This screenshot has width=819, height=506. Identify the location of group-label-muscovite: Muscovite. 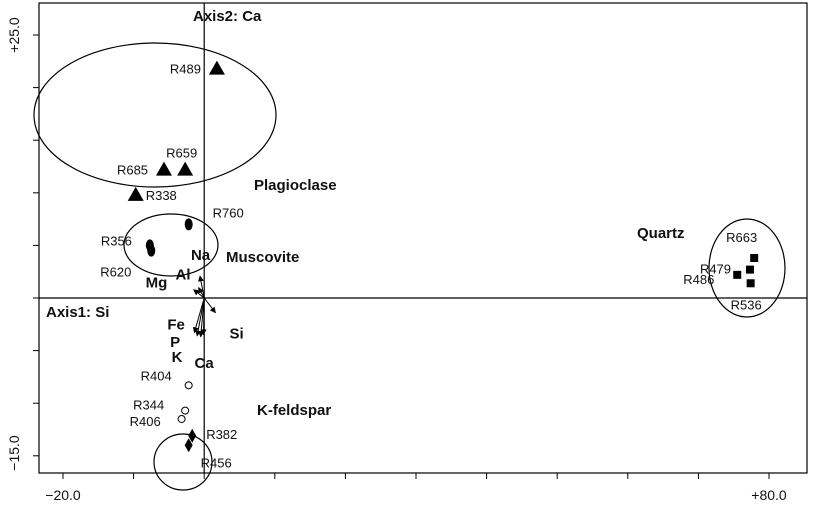
(262, 257).